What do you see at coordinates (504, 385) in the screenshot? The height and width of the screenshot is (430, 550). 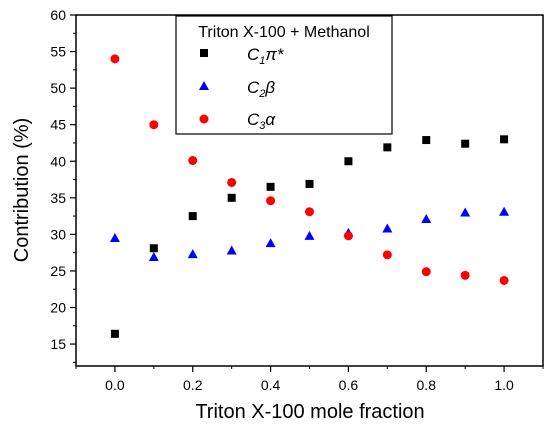 I see `x-tick-label: 1.0` at bounding box center [504, 385].